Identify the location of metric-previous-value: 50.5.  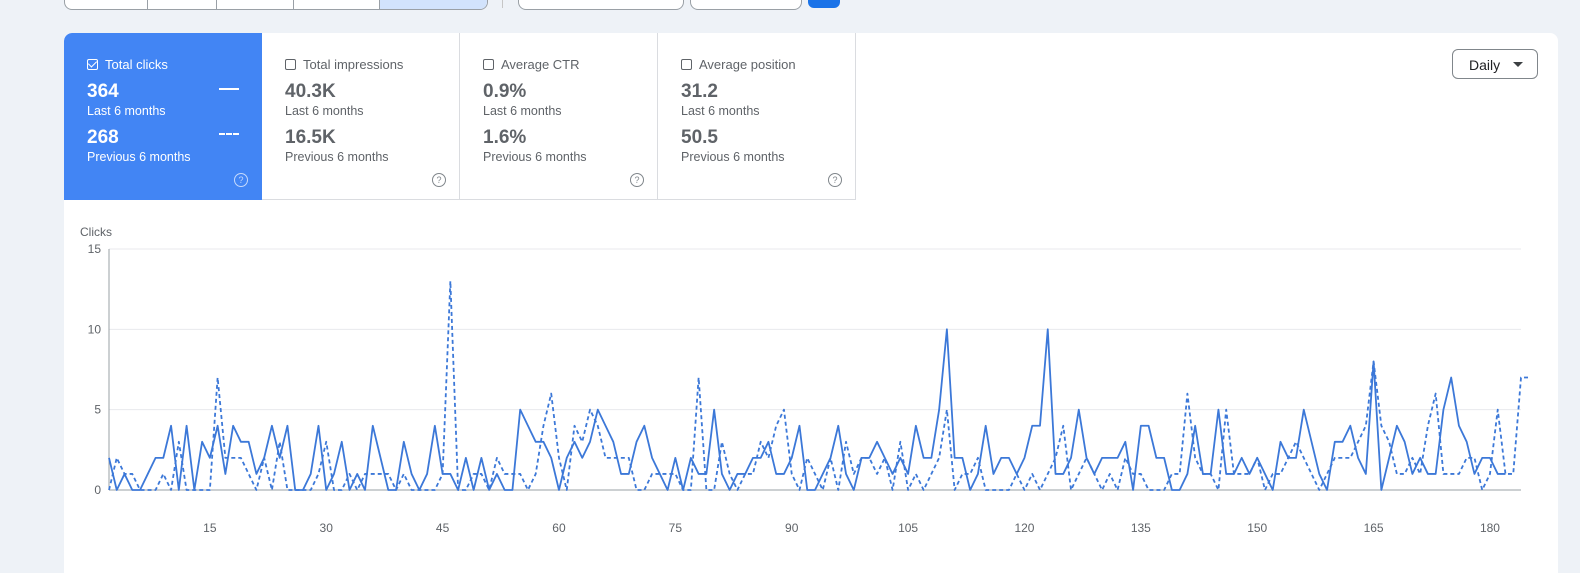
(699, 137).